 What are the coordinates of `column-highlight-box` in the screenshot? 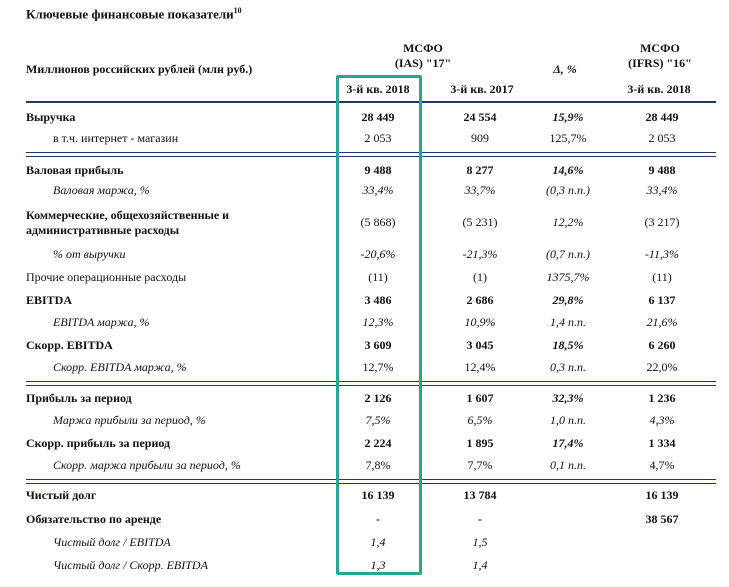 It's located at (379, 325).